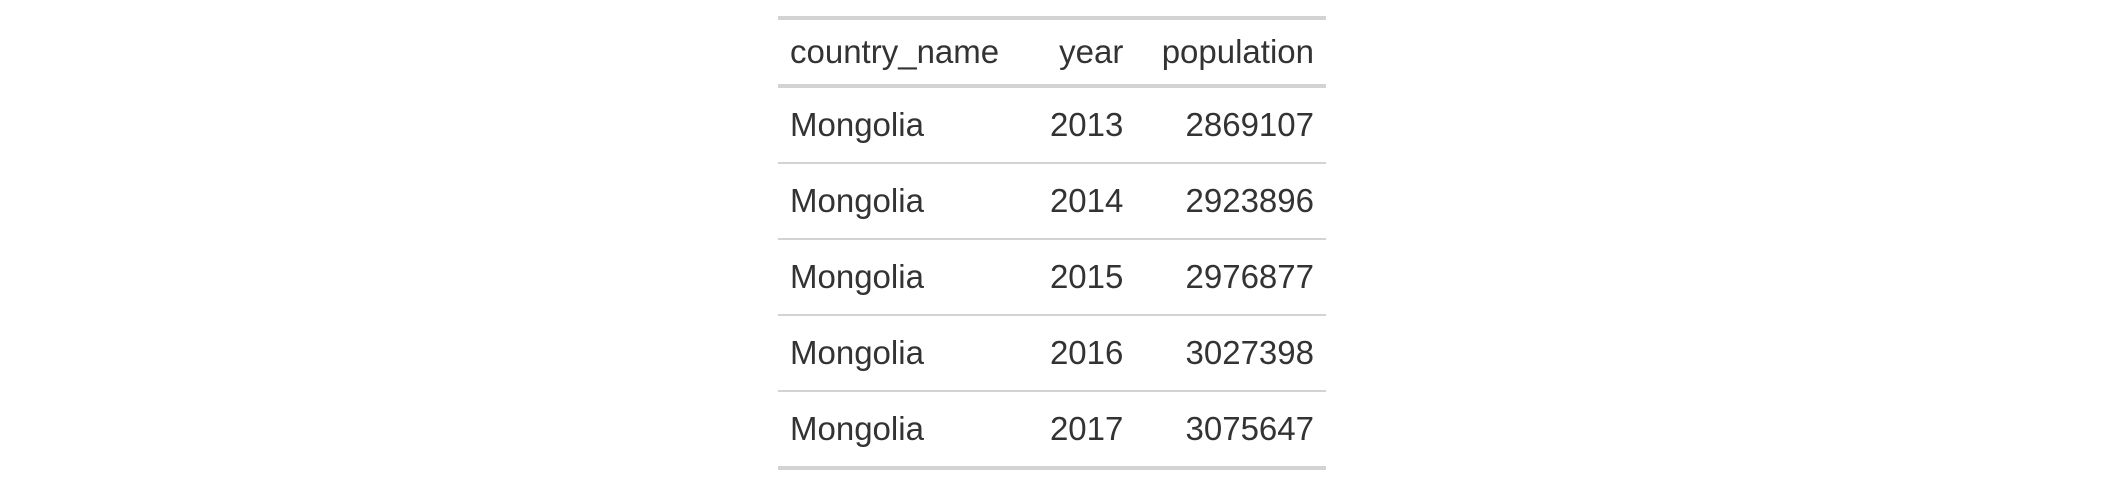  What do you see at coordinates (1249, 352) in the screenshot?
I see `cell-population: 3027398` at bounding box center [1249, 352].